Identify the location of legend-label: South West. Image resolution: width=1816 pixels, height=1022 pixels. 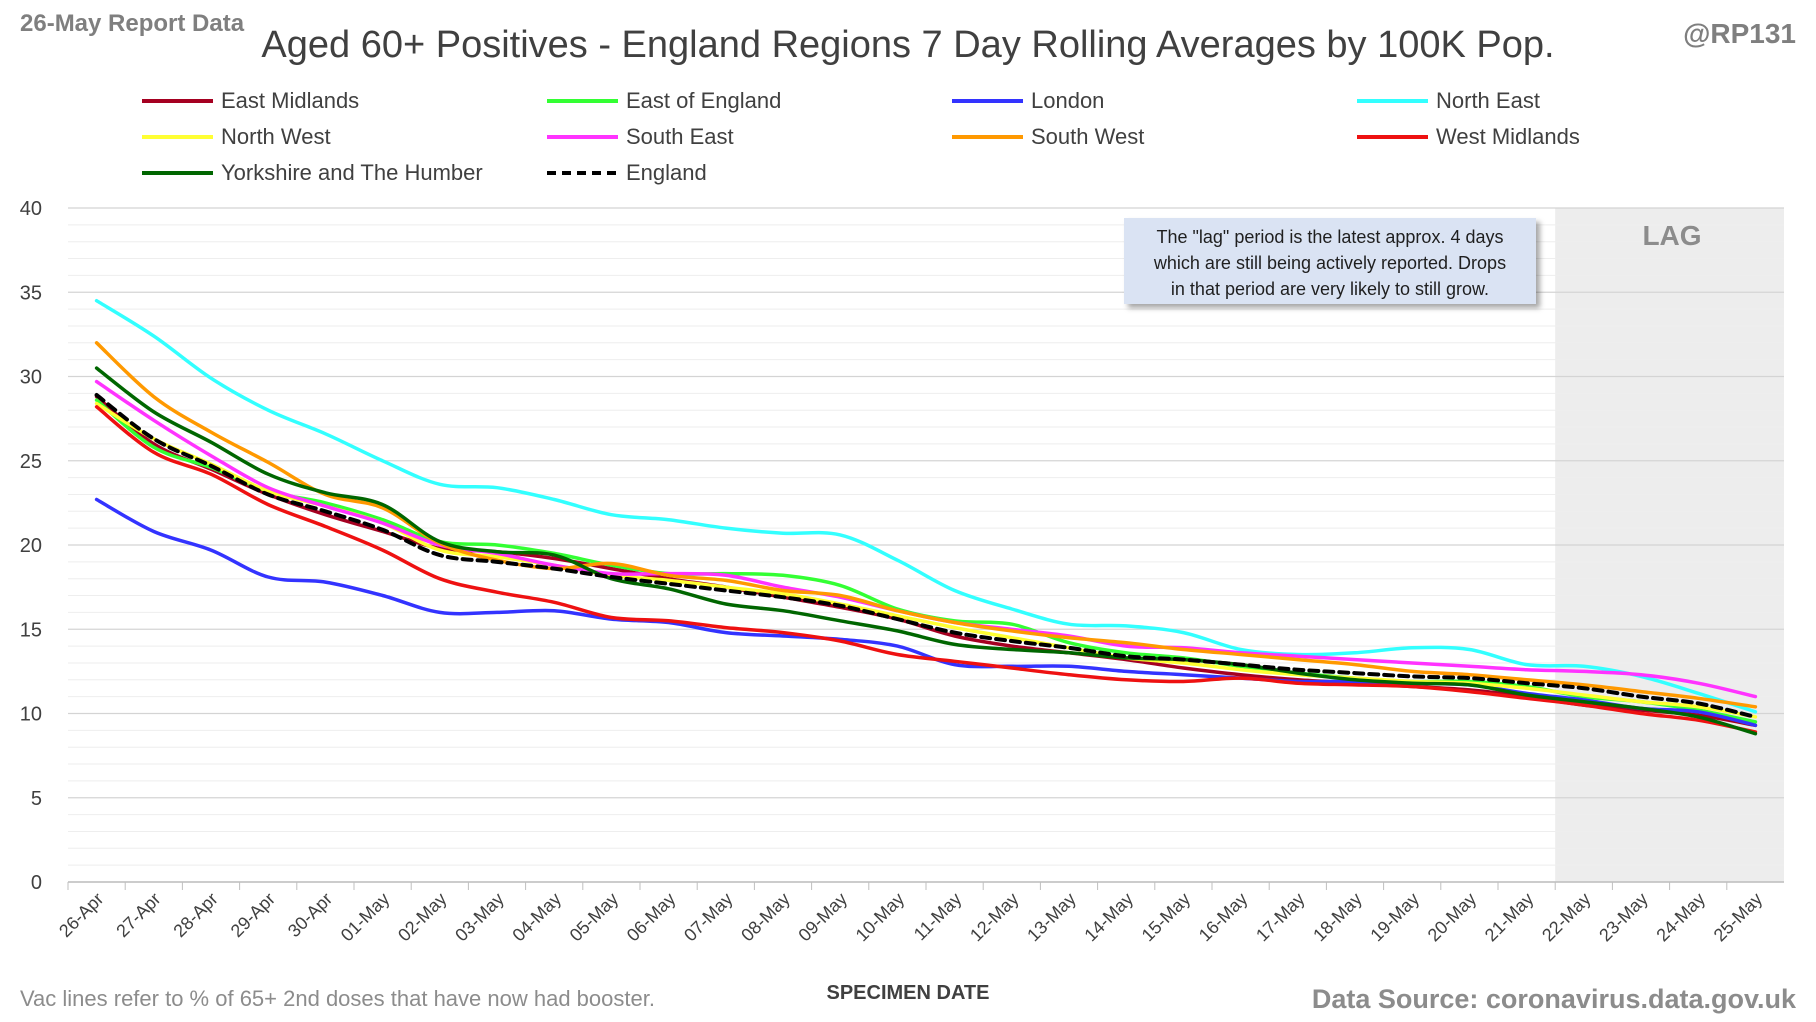
(1088, 136).